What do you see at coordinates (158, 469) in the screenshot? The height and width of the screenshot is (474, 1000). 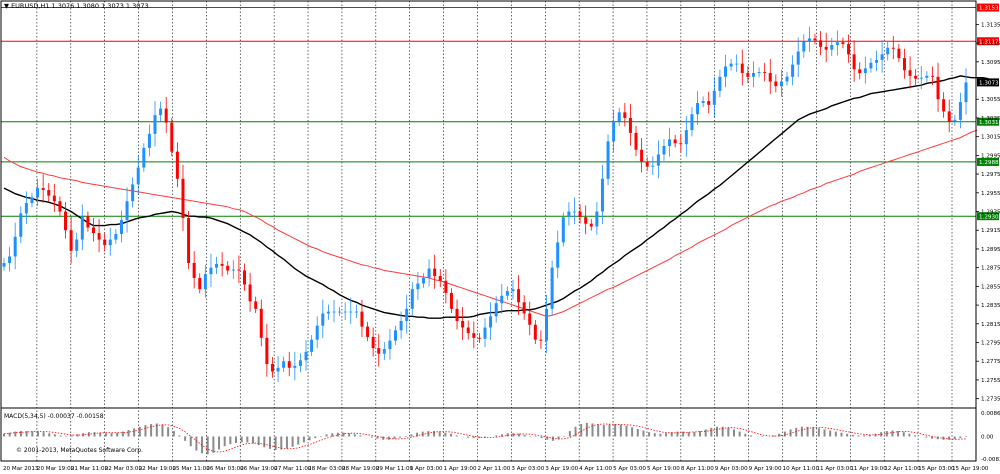 I see `time-tick-label: 22 Mar 19:00` at bounding box center [158, 469].